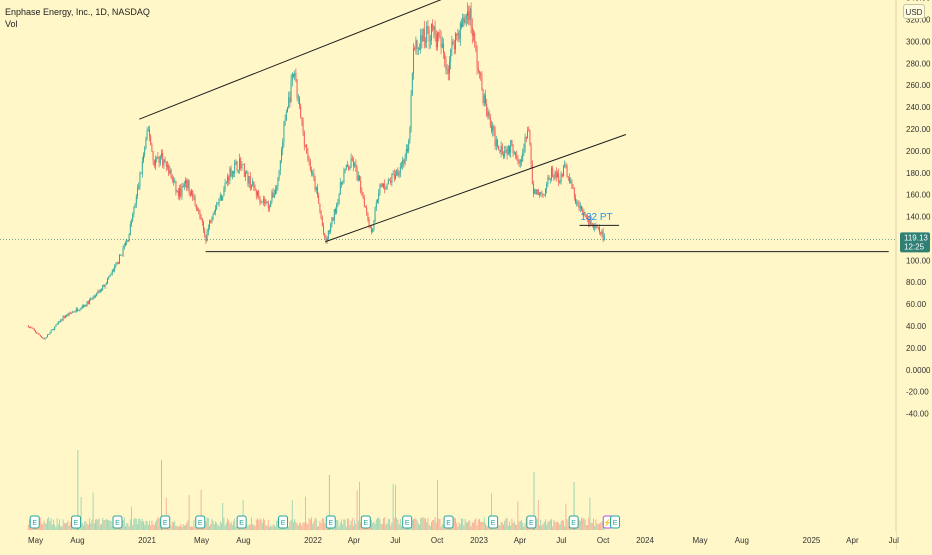 The image size is (932, 555). What do you see at coordinates (77, 12) in the screenshot?
I see `symbol-title: Enphase Energy, Inc., 1D, NASDAQ` at bounding box center [77, 12].